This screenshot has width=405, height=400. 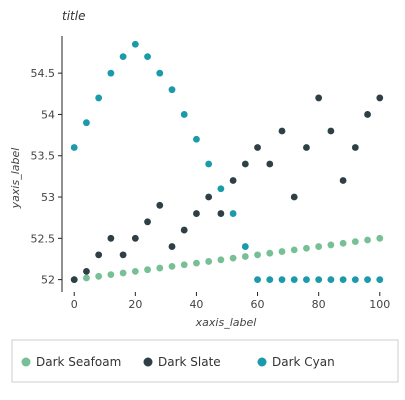 What do you see at coordinates (43, 73) in the screenshot?
I see `y-tick-label: 54.5` at bounding box center [43, 73].